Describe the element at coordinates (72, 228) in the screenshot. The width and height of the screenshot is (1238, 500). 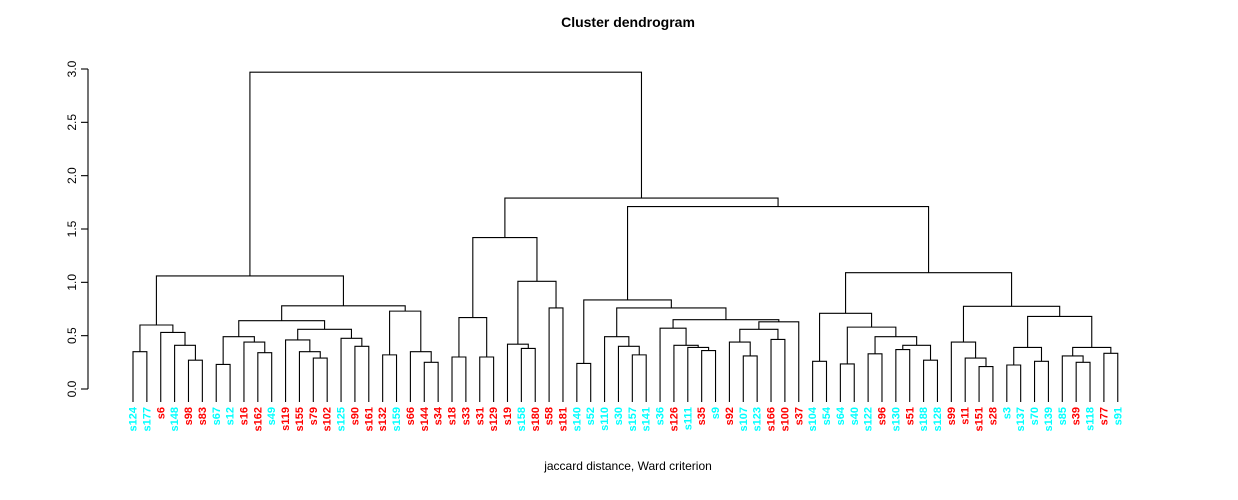
I see `y-tick-label: 1.5` at that location.